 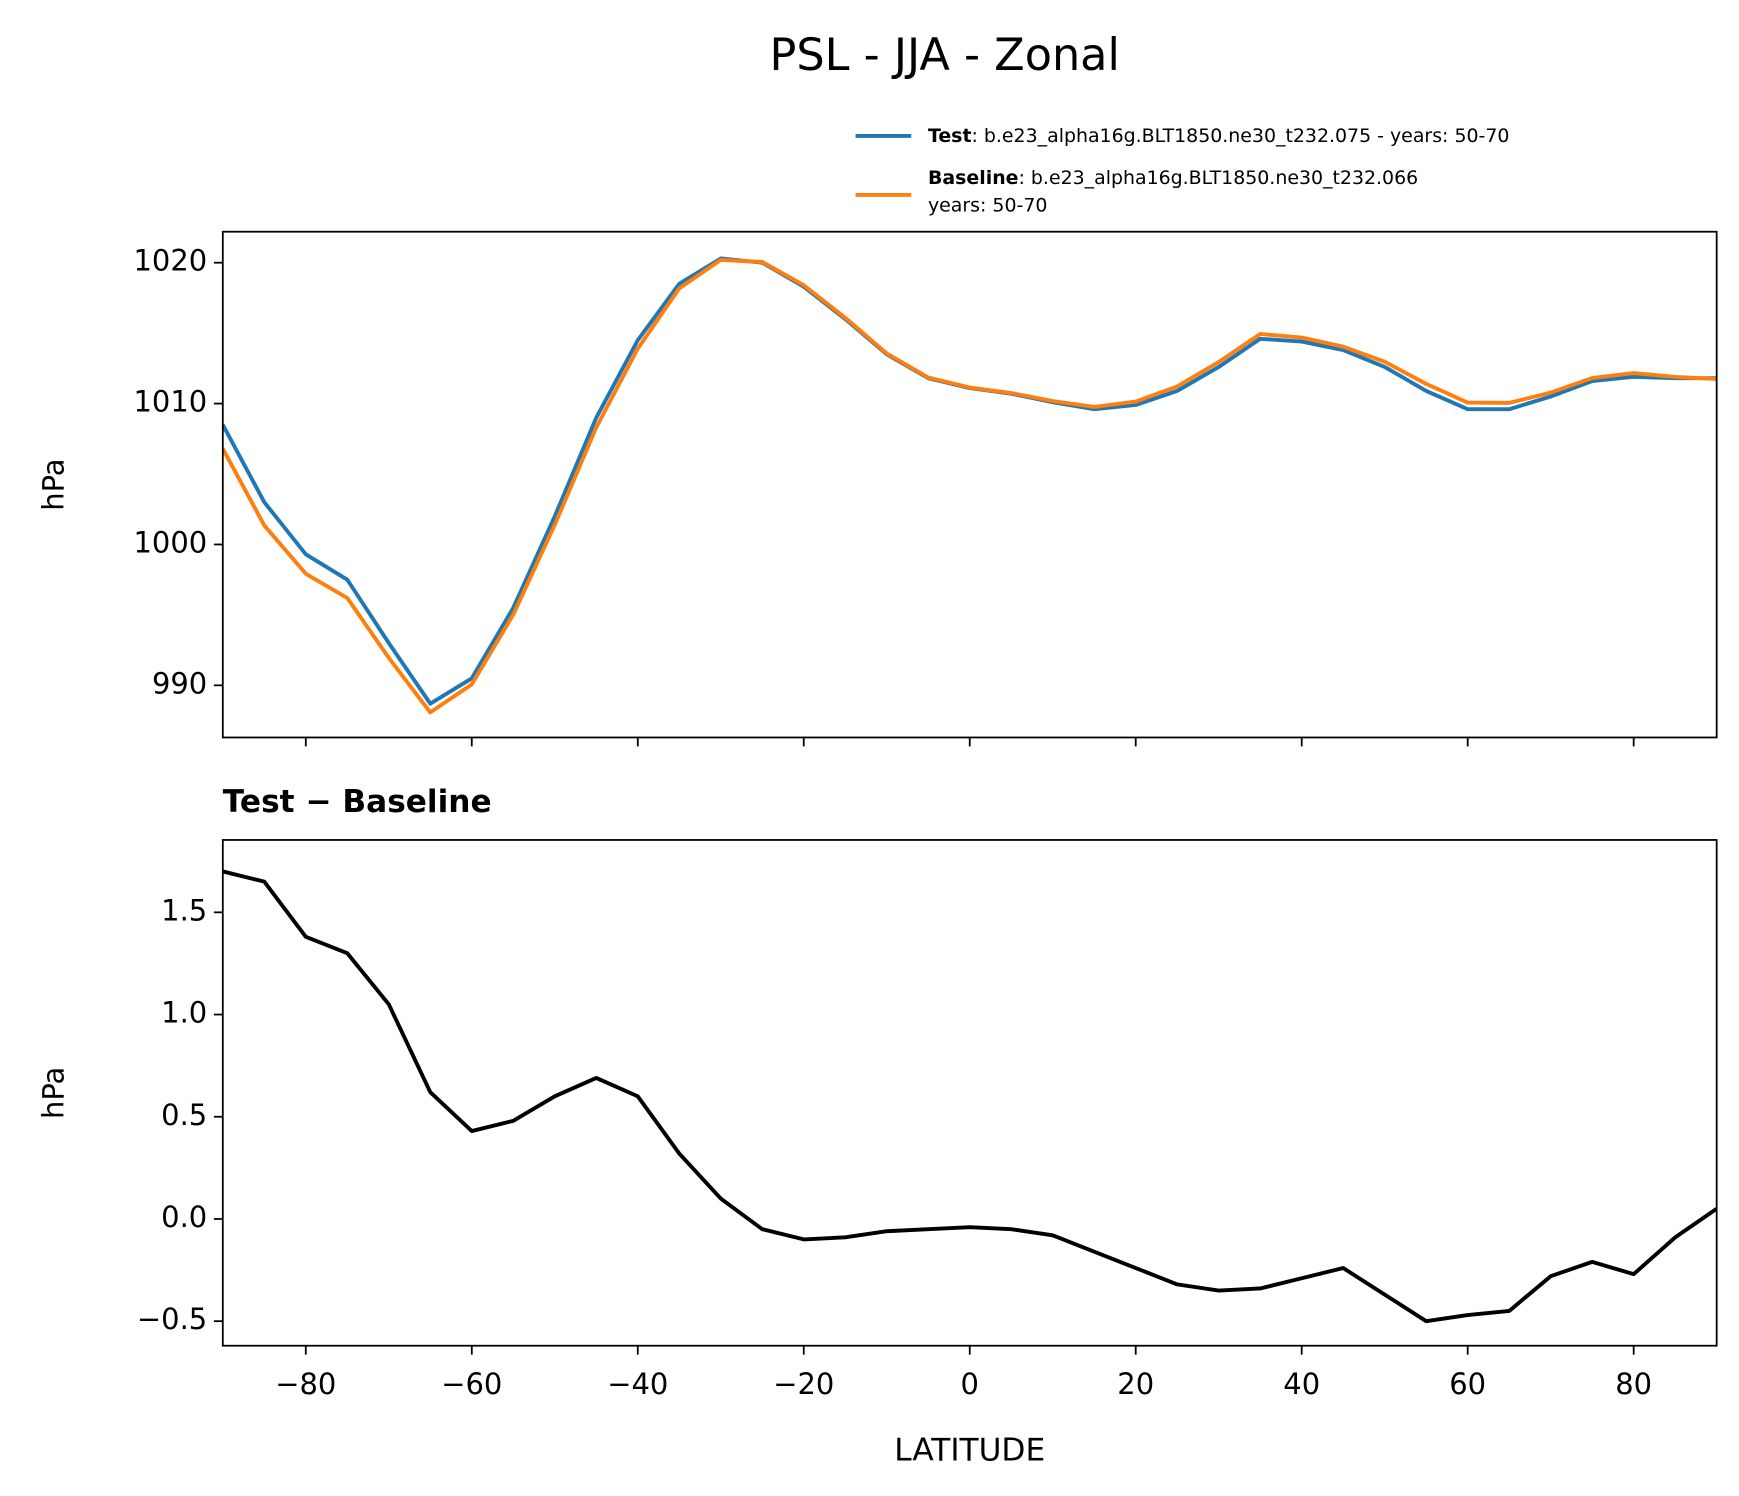 I want to click on y-tick-label: 1.0, so click(x=184, y=1013).